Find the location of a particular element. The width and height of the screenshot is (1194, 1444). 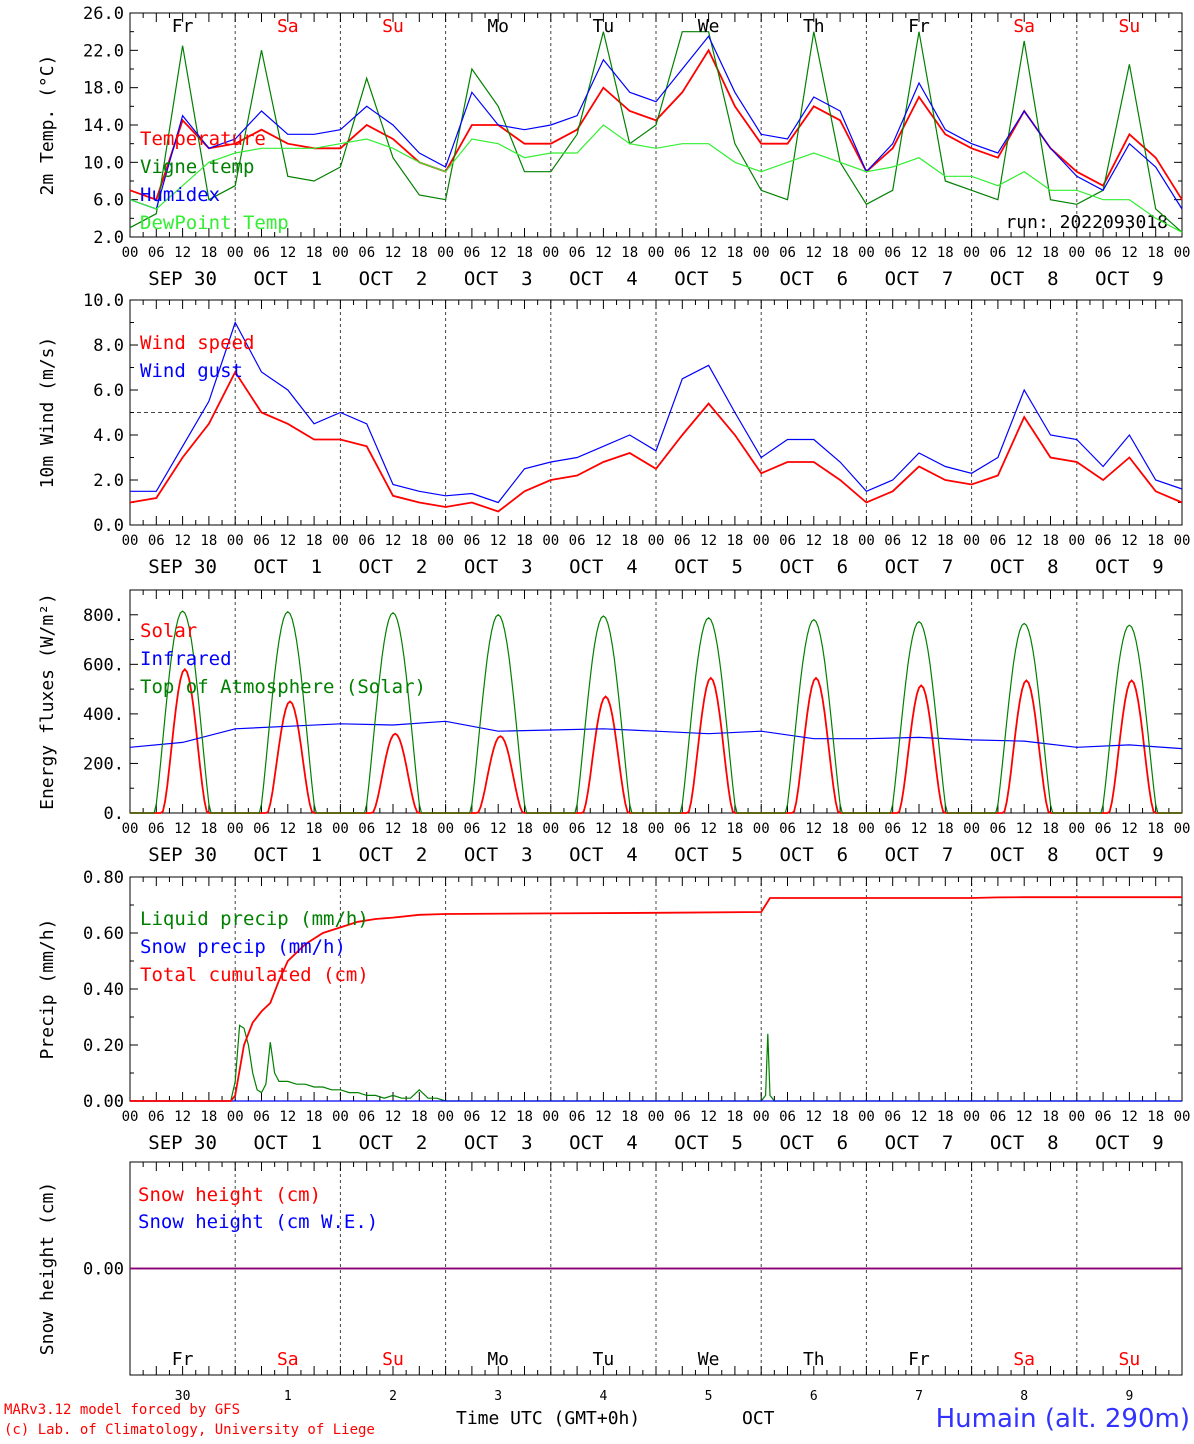

series-line-vigne-temp is located at coordinates (656, 132).